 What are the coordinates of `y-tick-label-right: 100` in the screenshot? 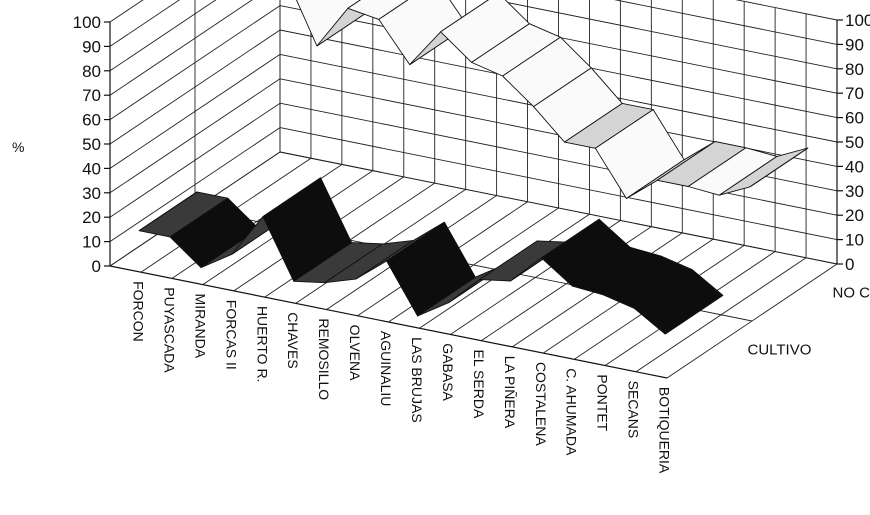 It's located at (857, 20).